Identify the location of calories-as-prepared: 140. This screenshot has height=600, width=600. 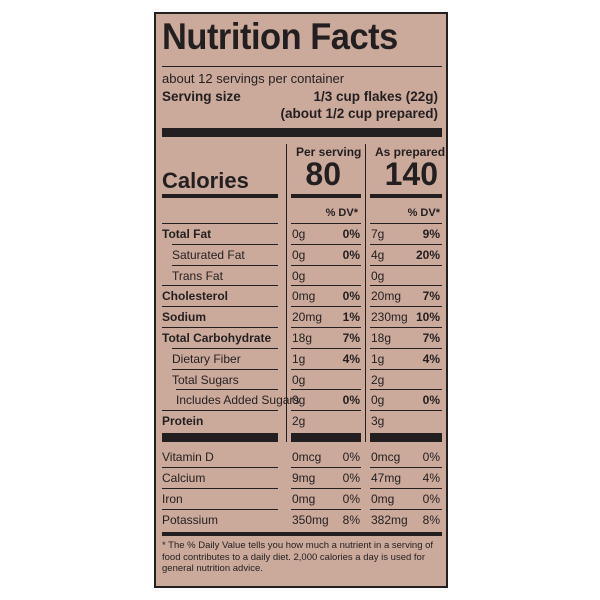
(411, 174).